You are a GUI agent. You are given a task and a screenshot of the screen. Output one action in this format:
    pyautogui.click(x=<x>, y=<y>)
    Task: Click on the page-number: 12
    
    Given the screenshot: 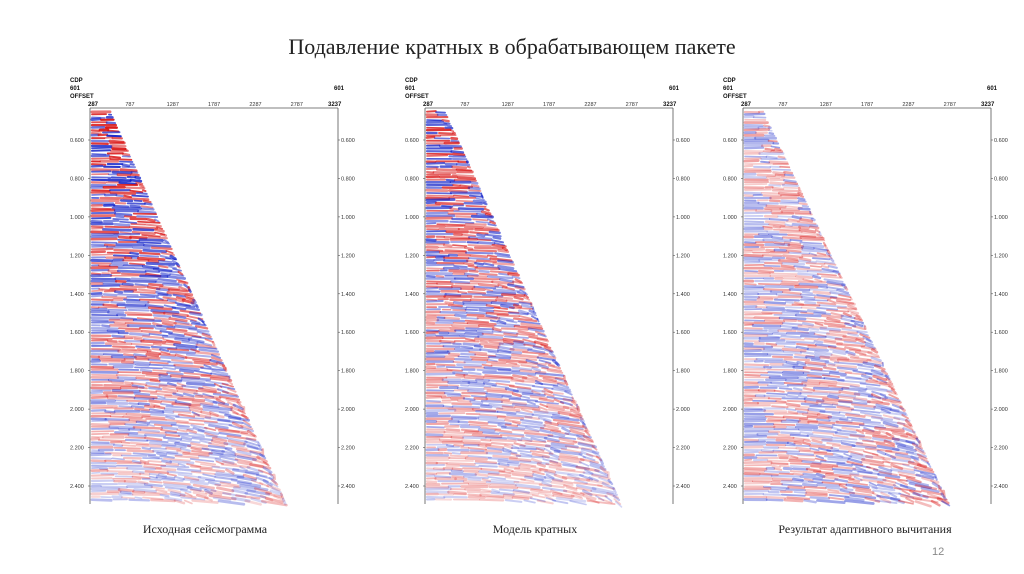 What is the action you would take?
    pyautogui.click(x=938, y=552)
    